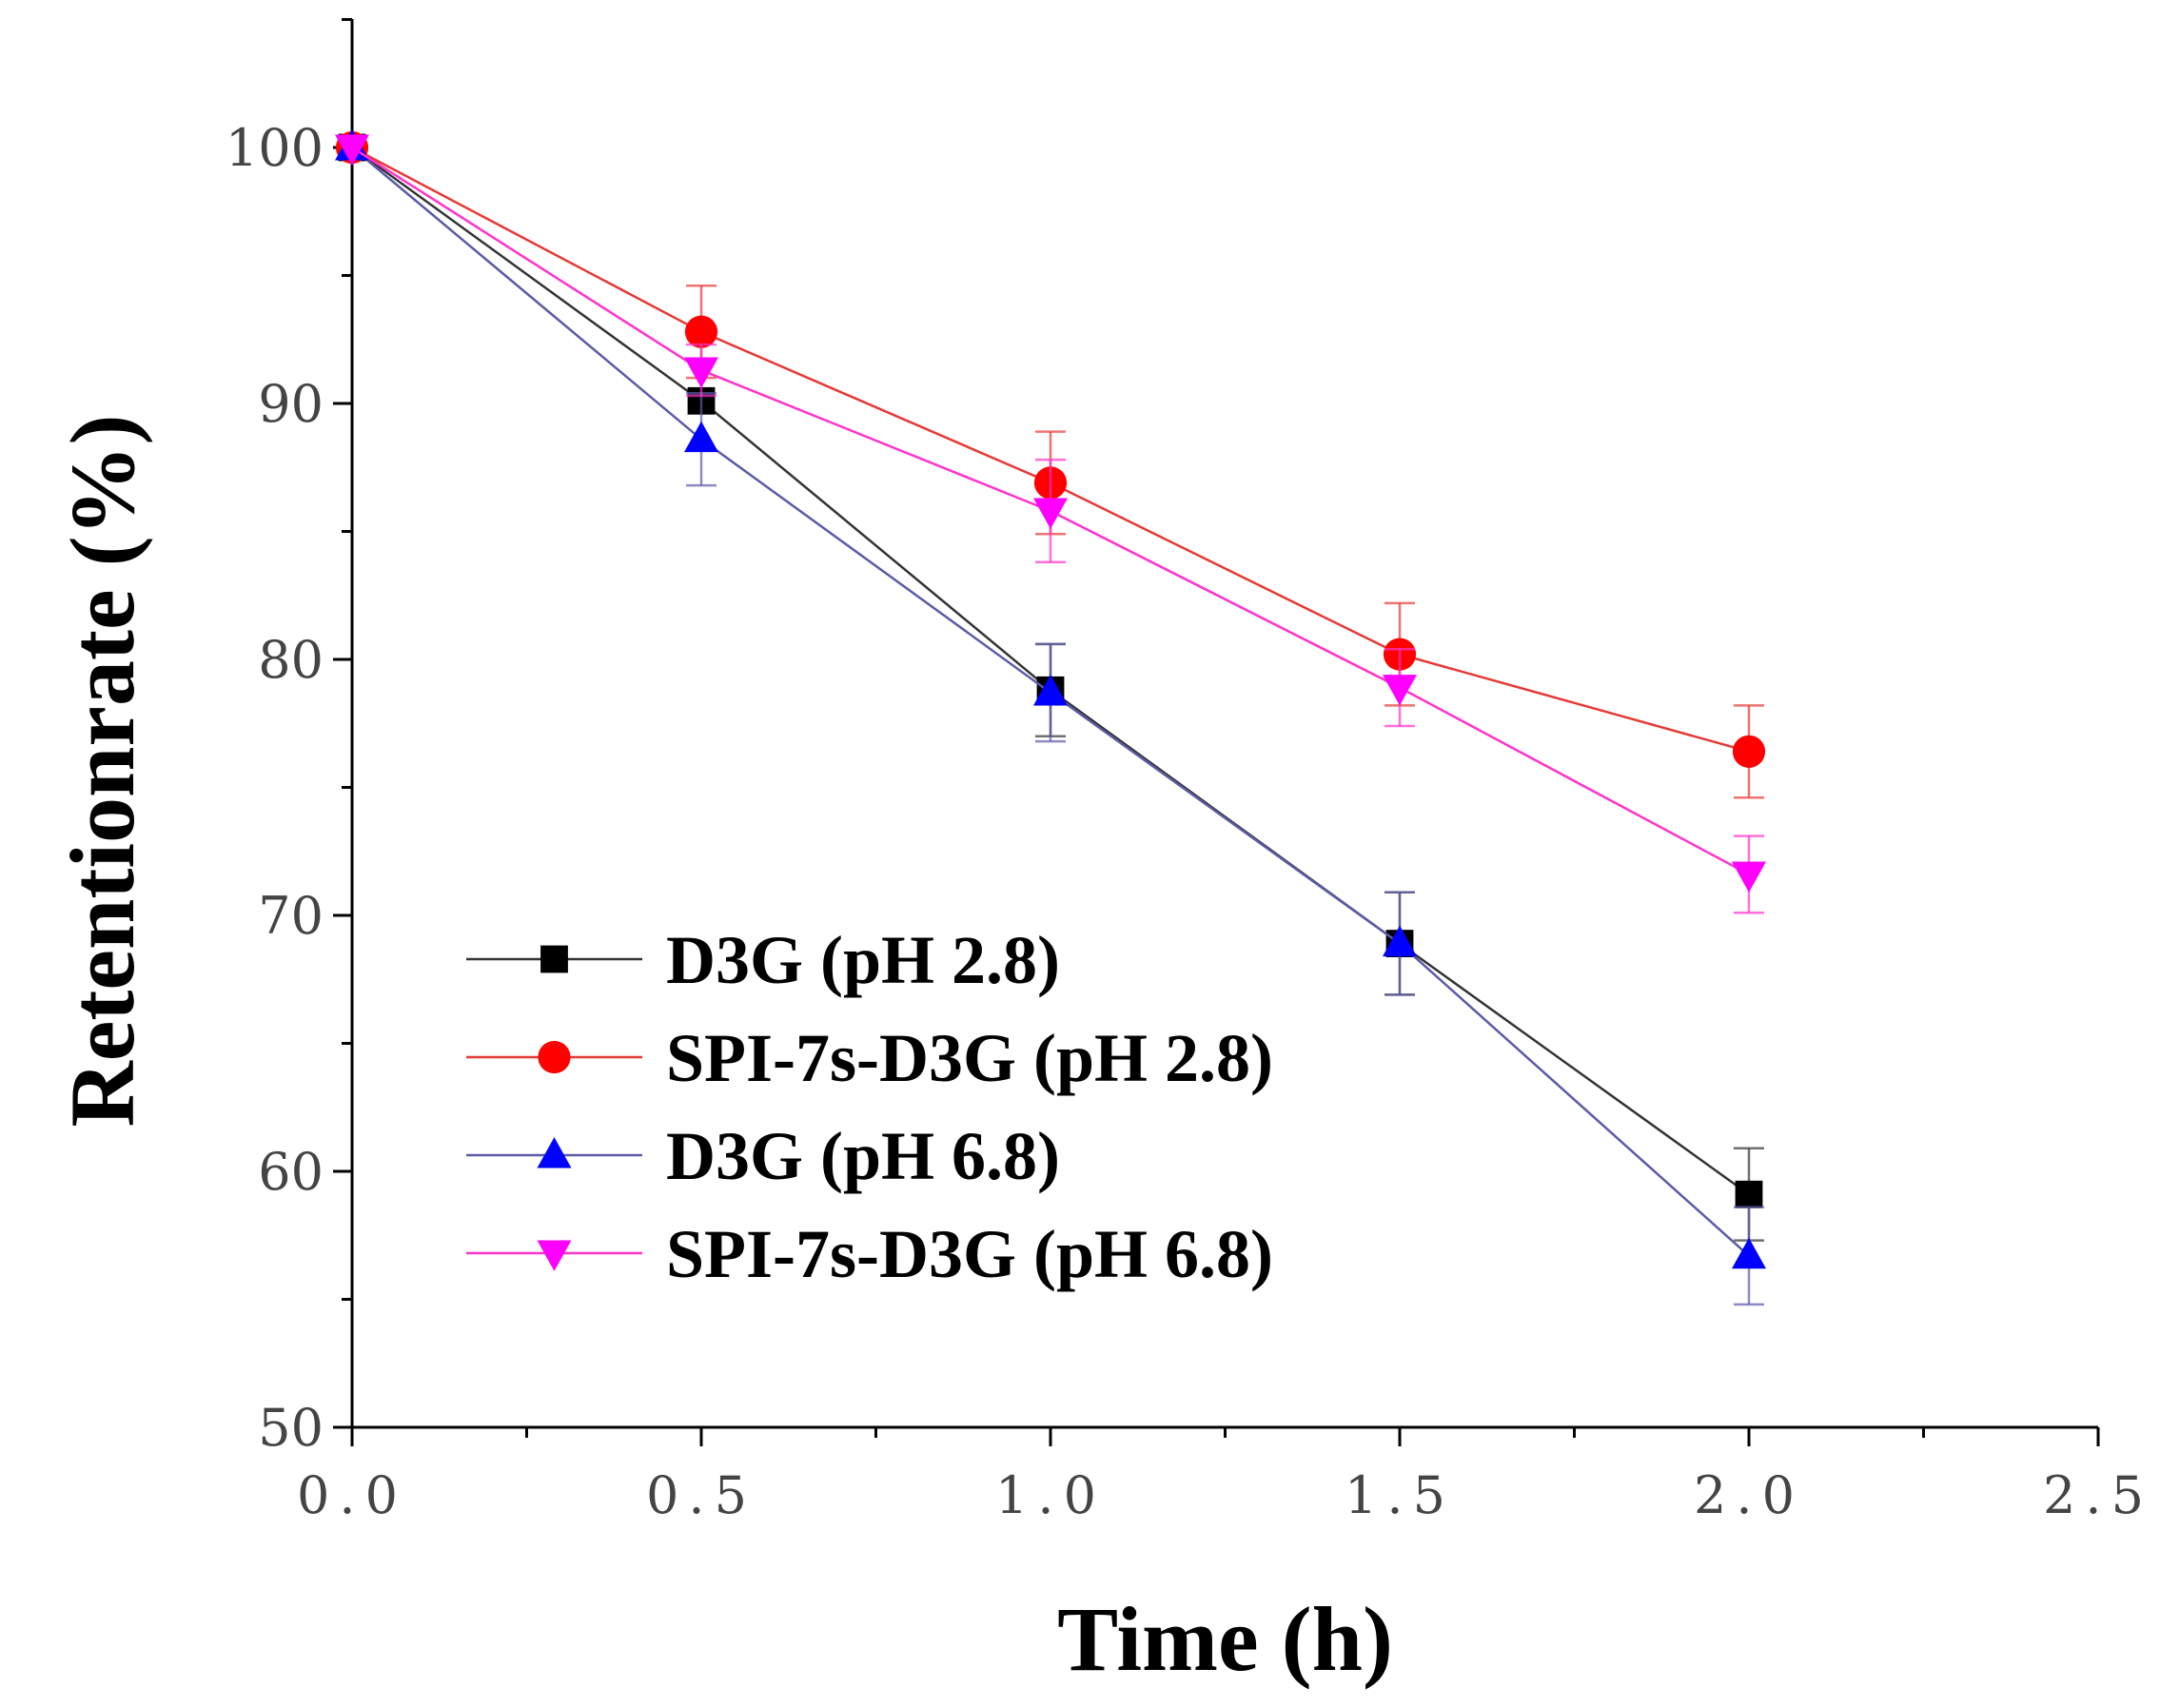 The width and height of the screenshot is (2160, 1708). Describe the element at coordinates (102, 771) in the screenshot. I see `y-axis-title: Retentionrate (%)` at that location.